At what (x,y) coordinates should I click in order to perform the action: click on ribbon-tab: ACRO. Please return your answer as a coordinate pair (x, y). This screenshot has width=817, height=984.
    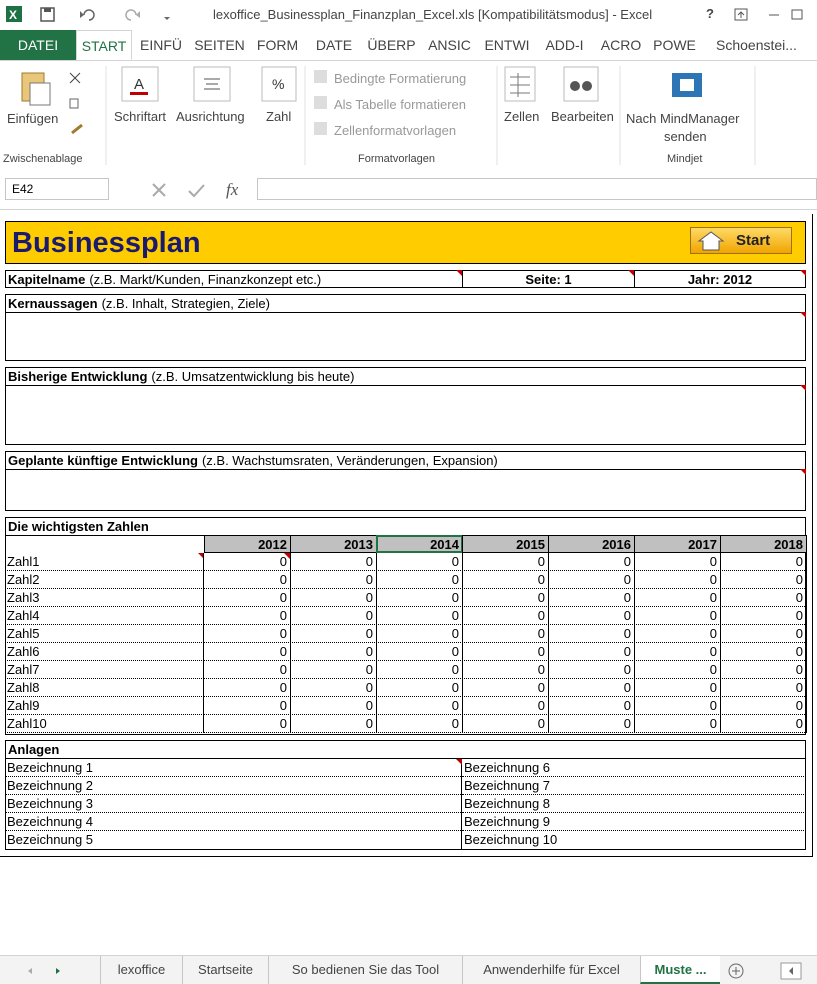
    Looking at the image, I should click on (621, 45).